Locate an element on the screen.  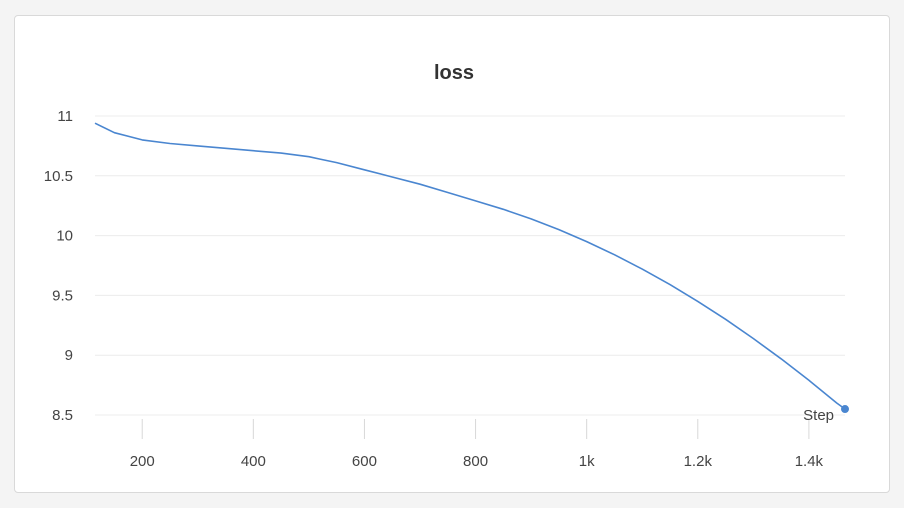
x-tick-label: 1.4k is located at coordinates (809, 461).